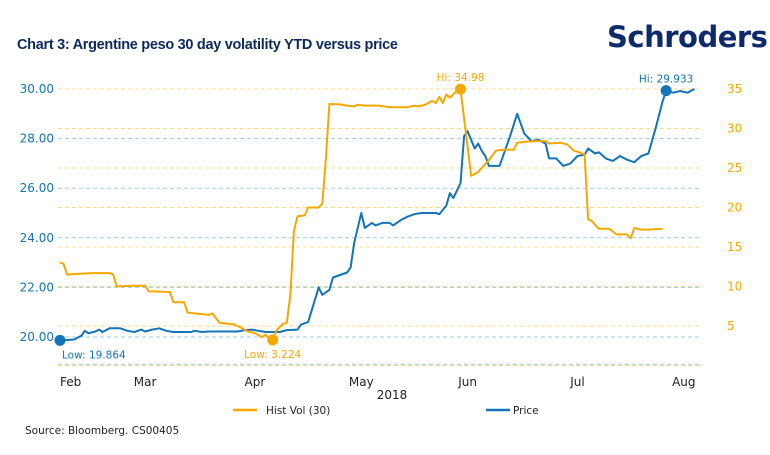 This screenshot has width=770, height=455. What do you see at coordinates (461, 78) in the screenshot?
I see `annotation-label: Hi: 34.98` at bounding box center [461, 78].